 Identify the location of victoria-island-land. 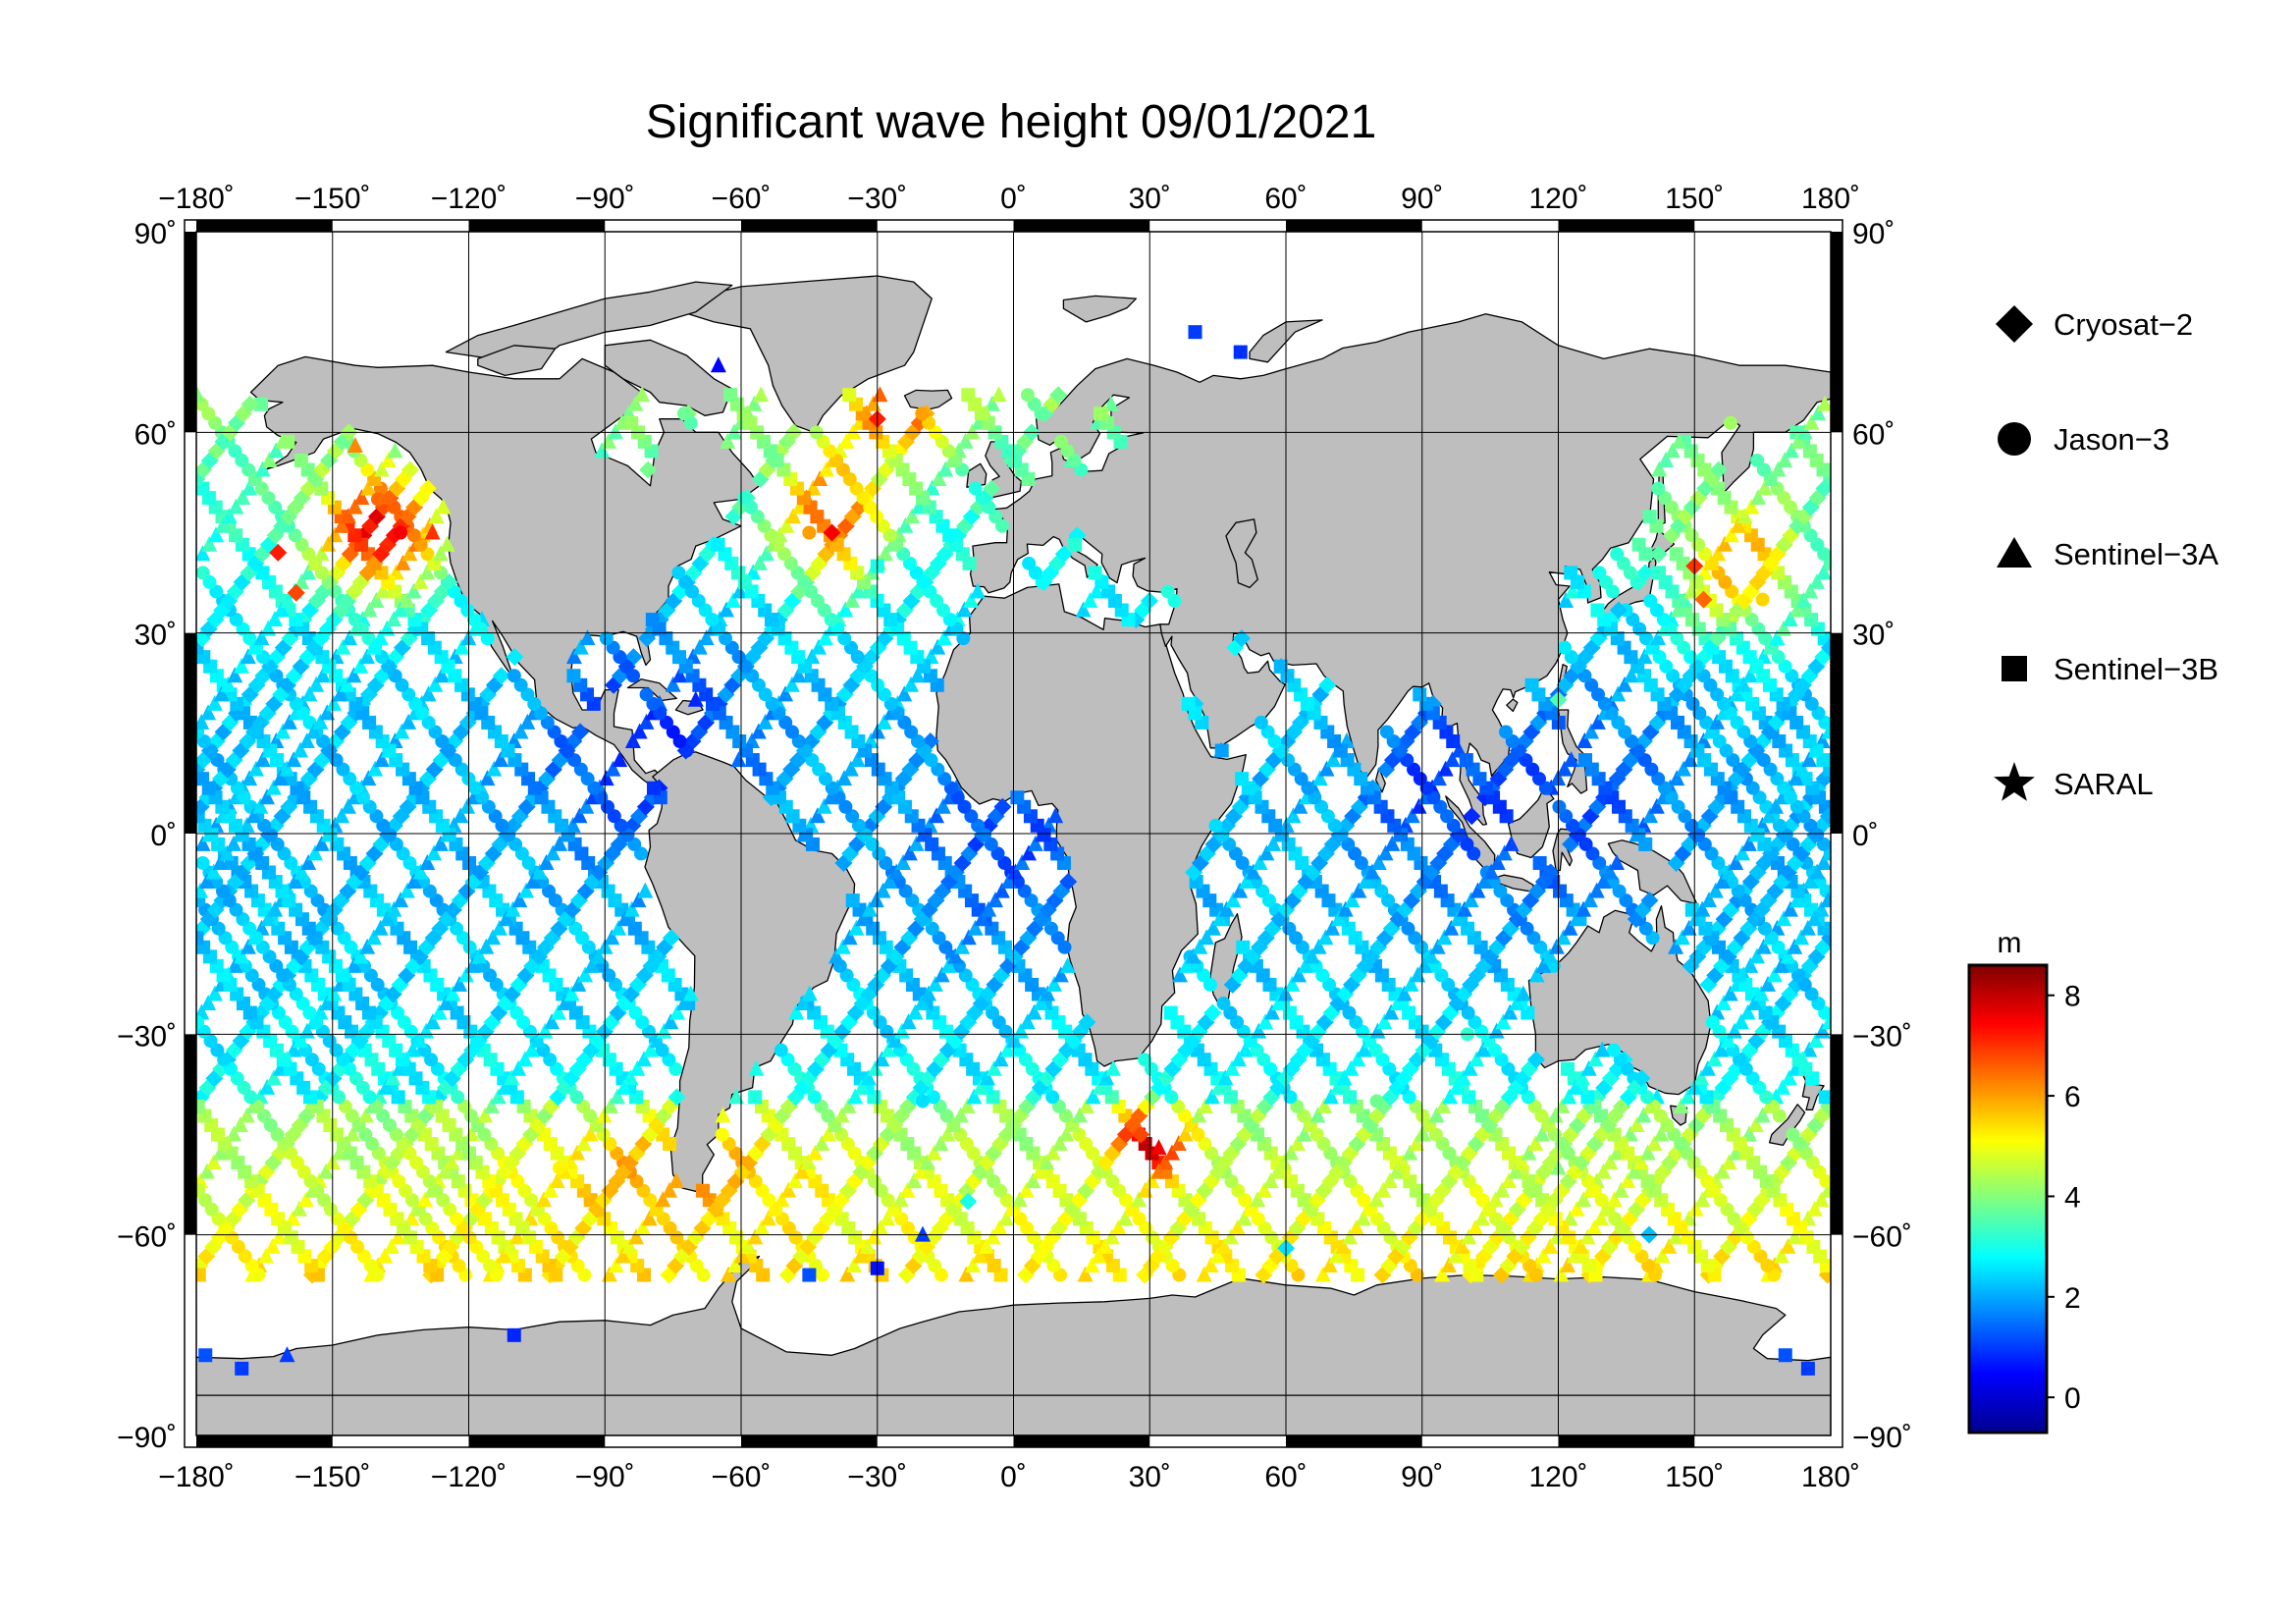
(517, 361).